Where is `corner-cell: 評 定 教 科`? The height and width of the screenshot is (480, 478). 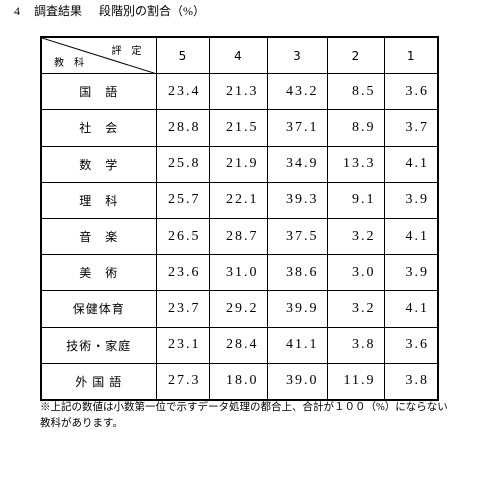
corner-cell: 評 定 教 科 is located at coordinates (98, 55).